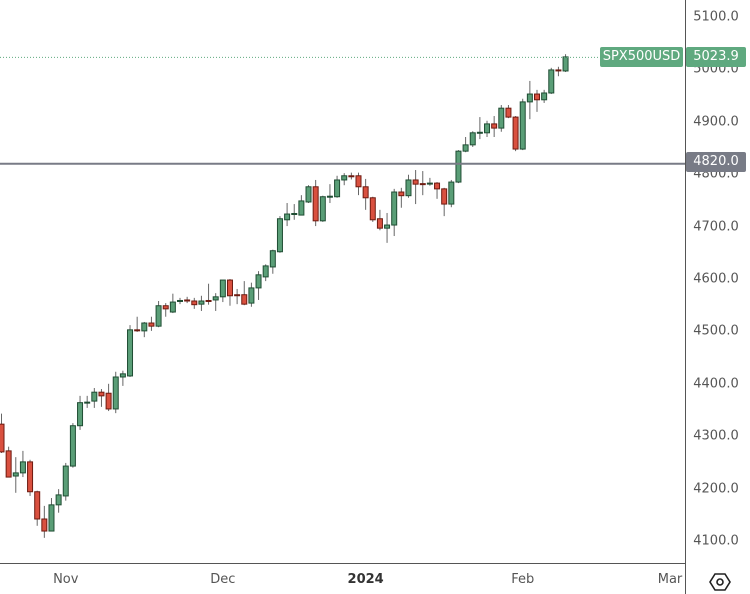  Describe the element at coordinates (716, 57) in the screenshot. I see `last-price-label: 5023.9` at that location.